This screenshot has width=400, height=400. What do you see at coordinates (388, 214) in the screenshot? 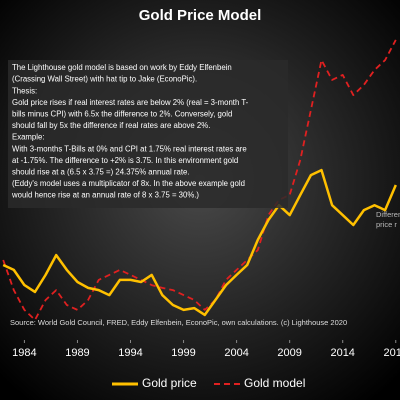
I see `side-note: Differen` at bounding box center [388, 214].